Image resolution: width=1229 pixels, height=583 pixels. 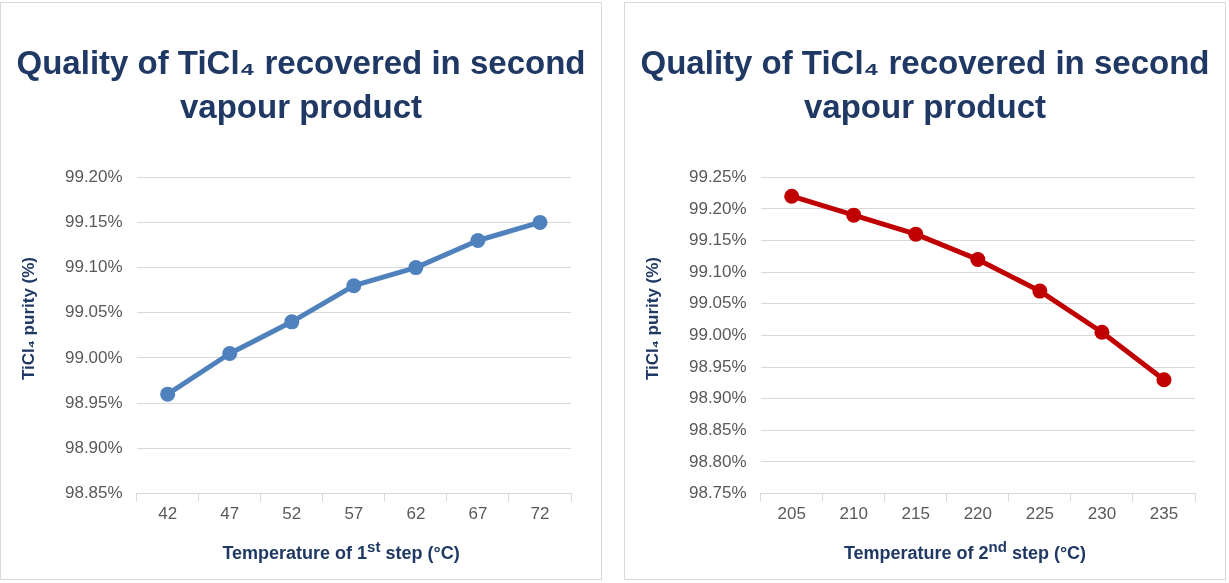 What do you see at coordinates (168, 514) in the screenshot?
I see `x-tick-label: 42` at bounding box center [168, 514].